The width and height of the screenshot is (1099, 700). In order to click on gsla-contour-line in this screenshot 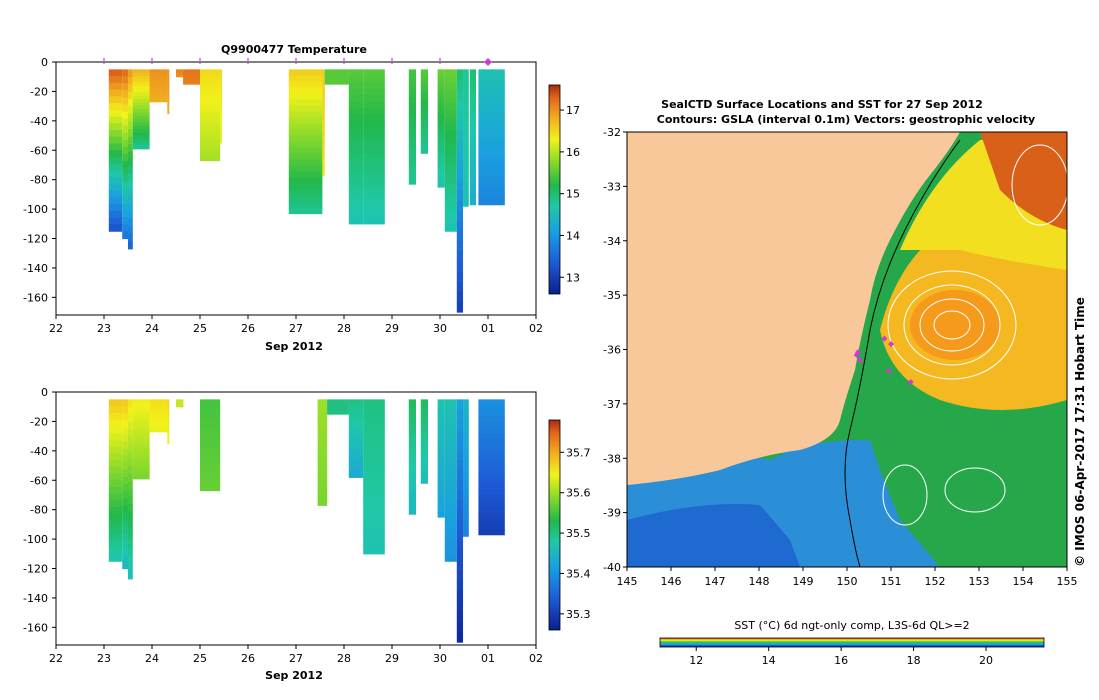, I will do `click(1039, 185)`.